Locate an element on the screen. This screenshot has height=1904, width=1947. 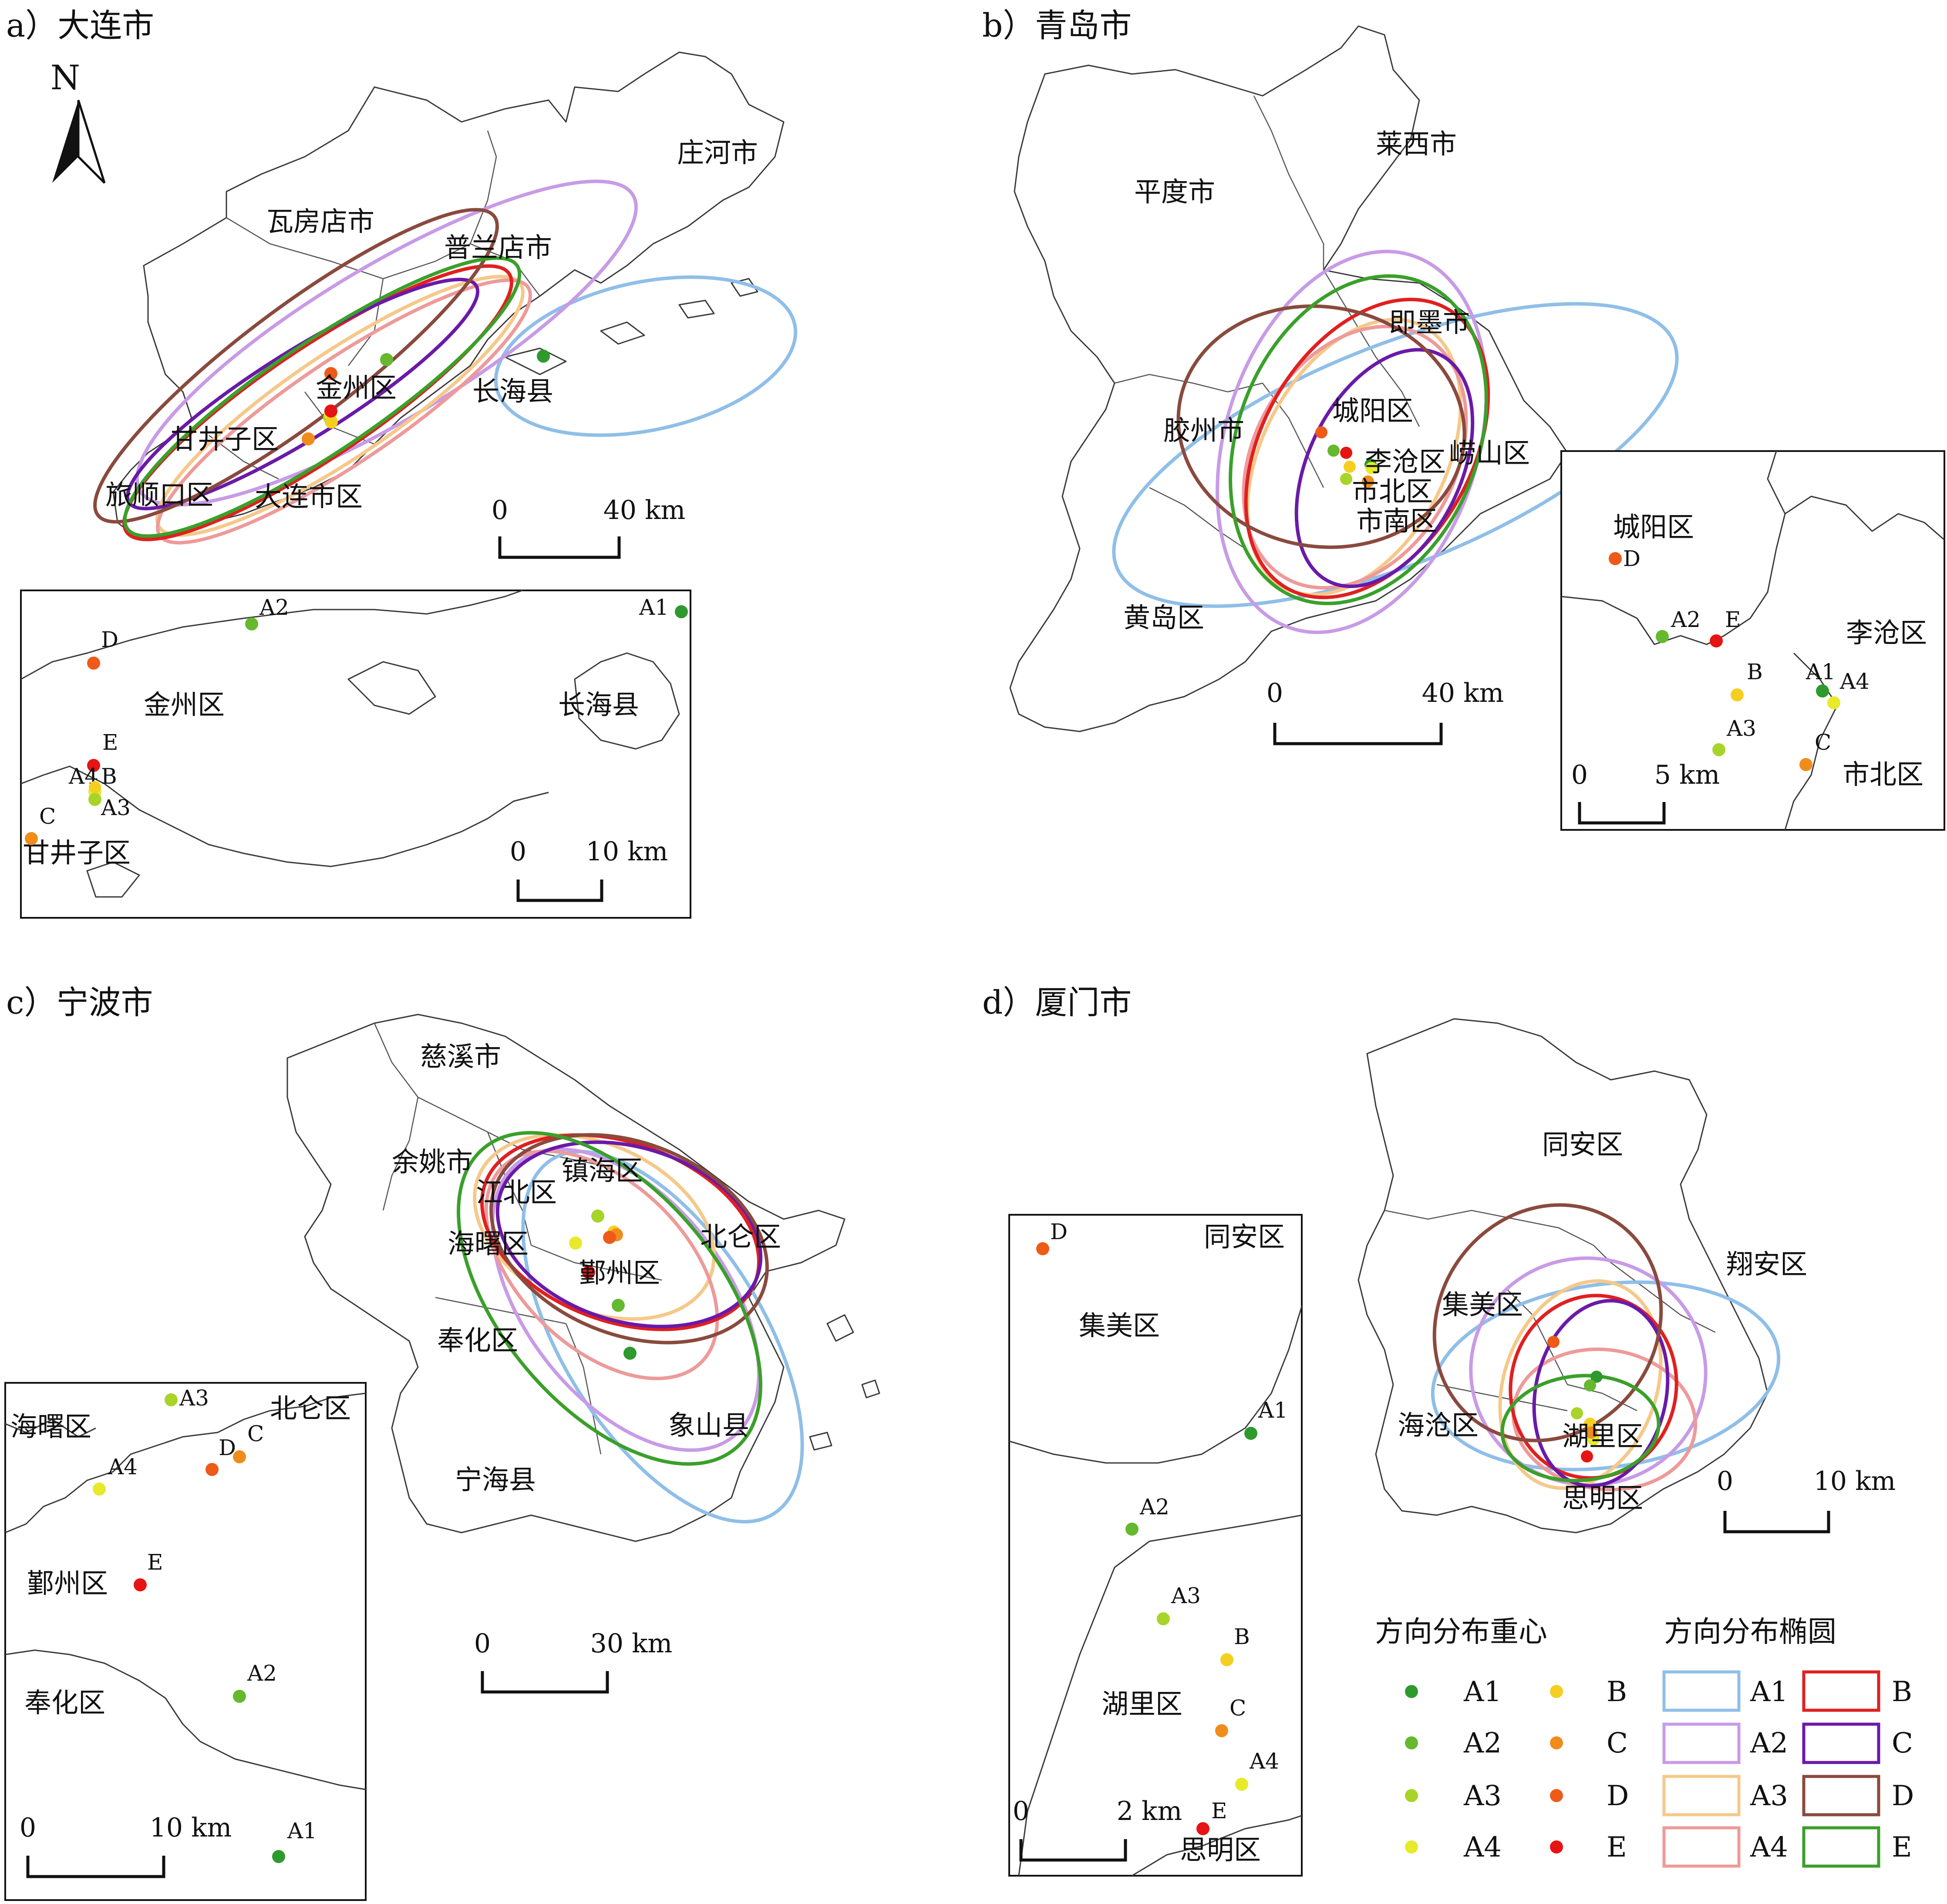
legend-ellipse-label-A1: A1 is located at coordinates (1769, 1692).